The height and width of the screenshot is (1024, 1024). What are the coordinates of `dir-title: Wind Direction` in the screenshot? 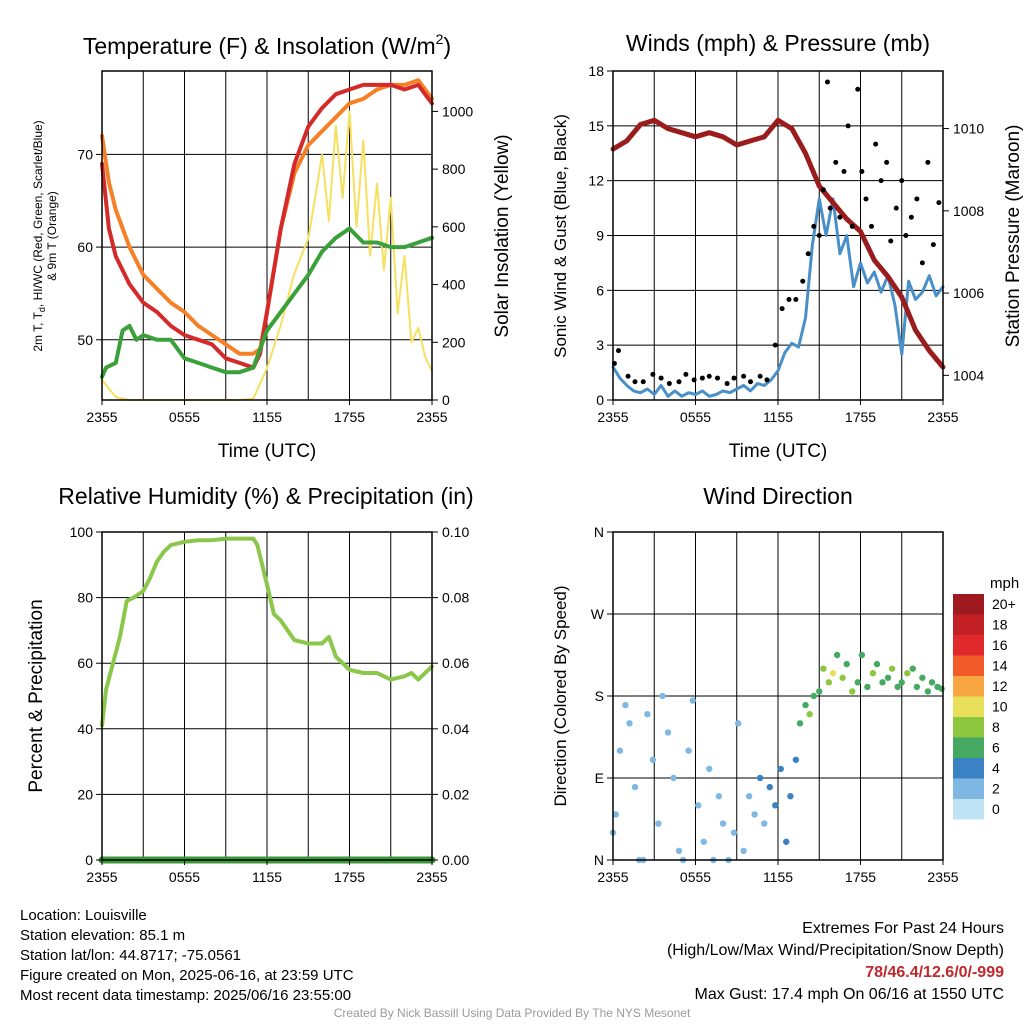 It's located at (778, 496).